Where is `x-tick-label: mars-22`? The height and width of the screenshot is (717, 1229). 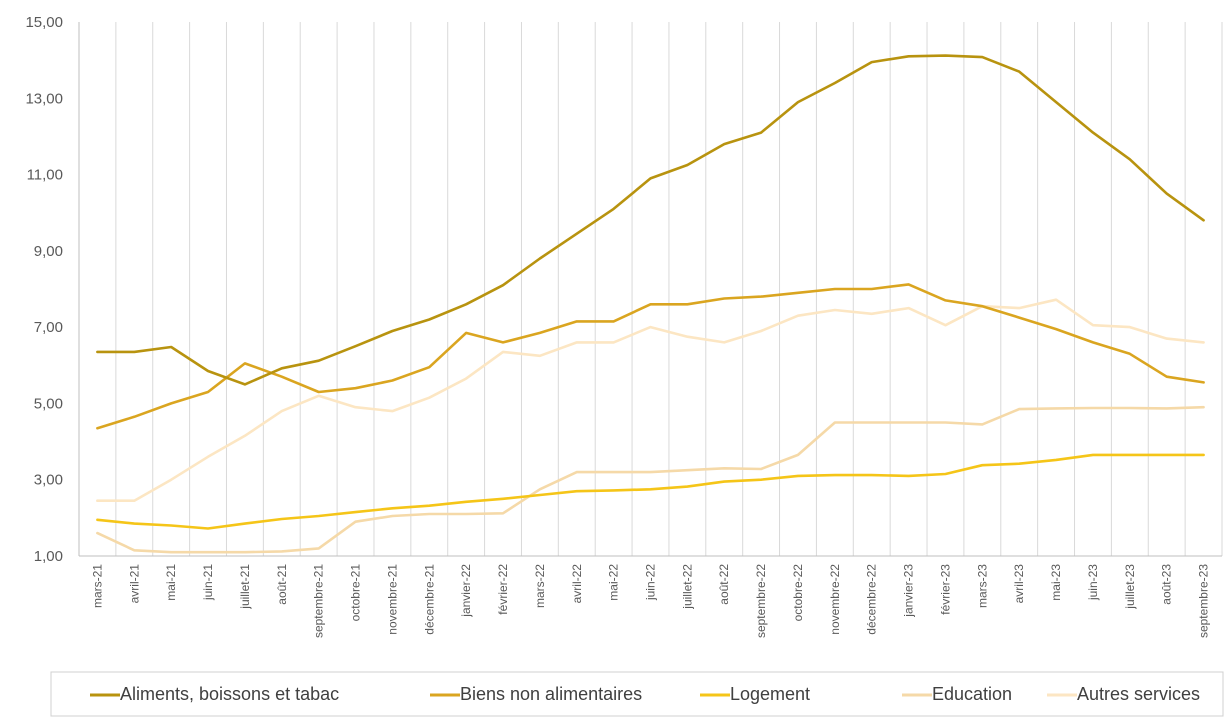 x-tick-label: mars-22 is located at coordinates (540, 586).